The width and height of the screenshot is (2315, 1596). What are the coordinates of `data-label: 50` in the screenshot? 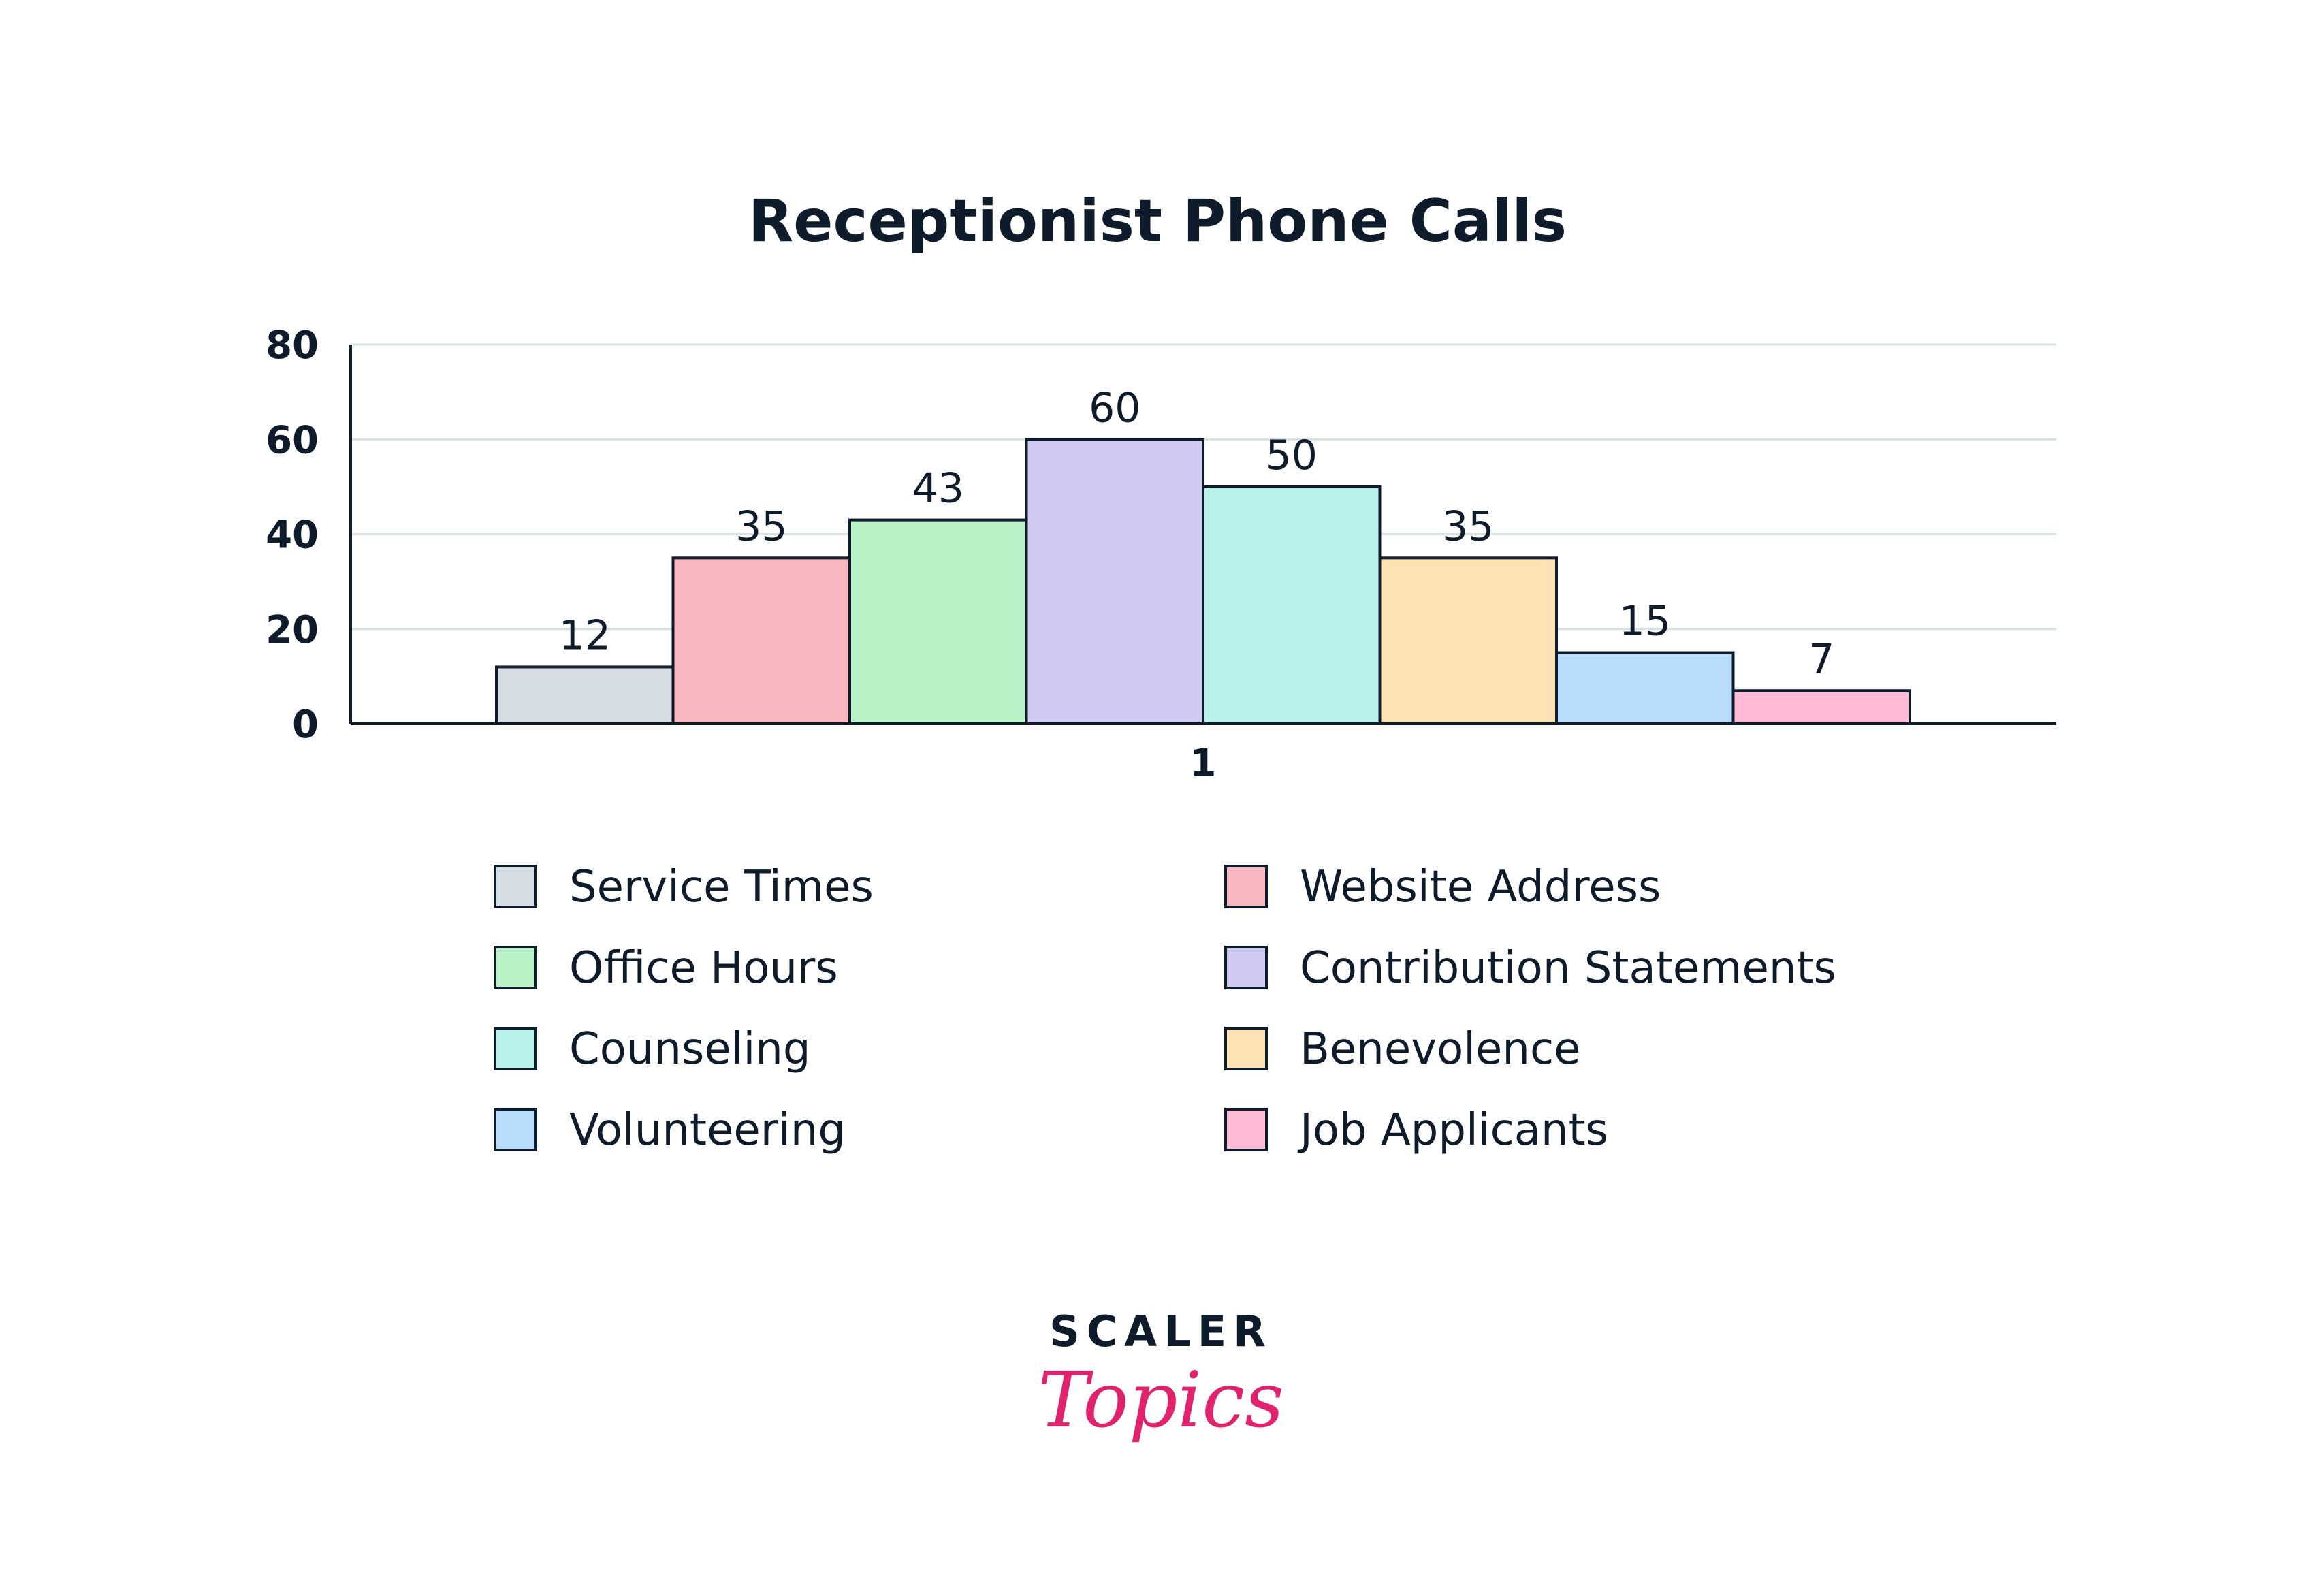 It's located at (1292, 456).